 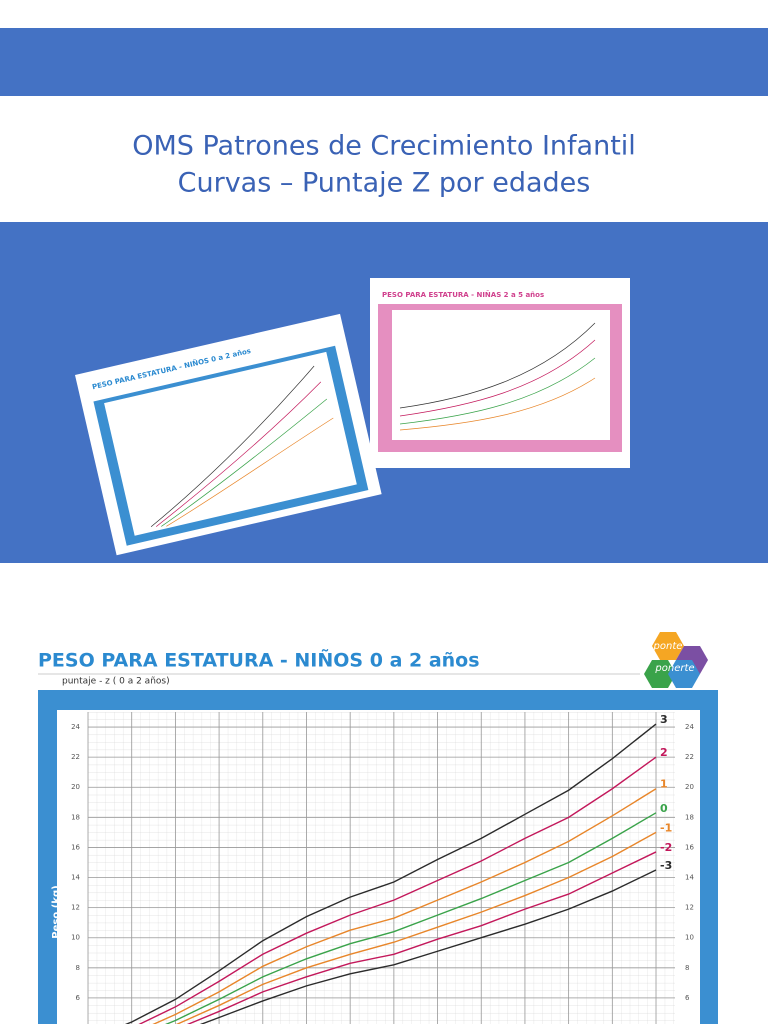 What do you see at coordinates (664, 719) in the screenshot?
I see `series-label: 3` at bounding box center [664, 719].